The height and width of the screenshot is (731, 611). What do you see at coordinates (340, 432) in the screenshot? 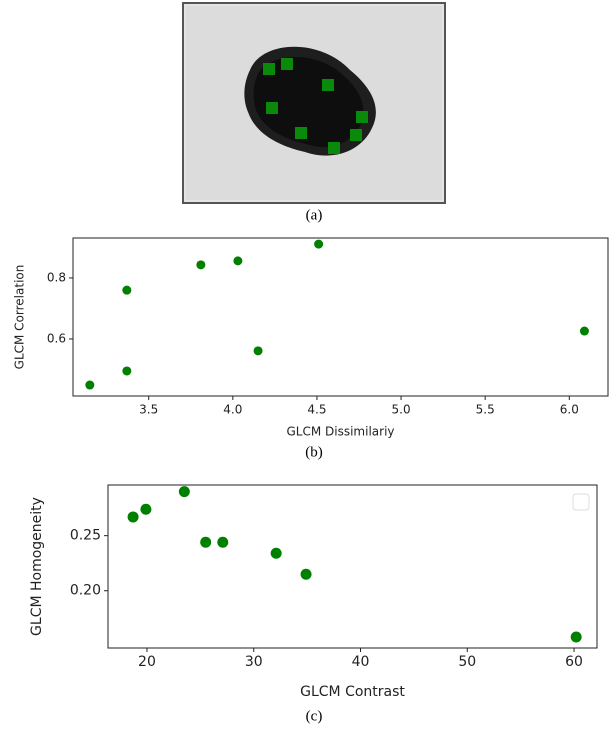
I see `x-axis-label: GLCM Dissimilariy` at bounding box center [340, 432].